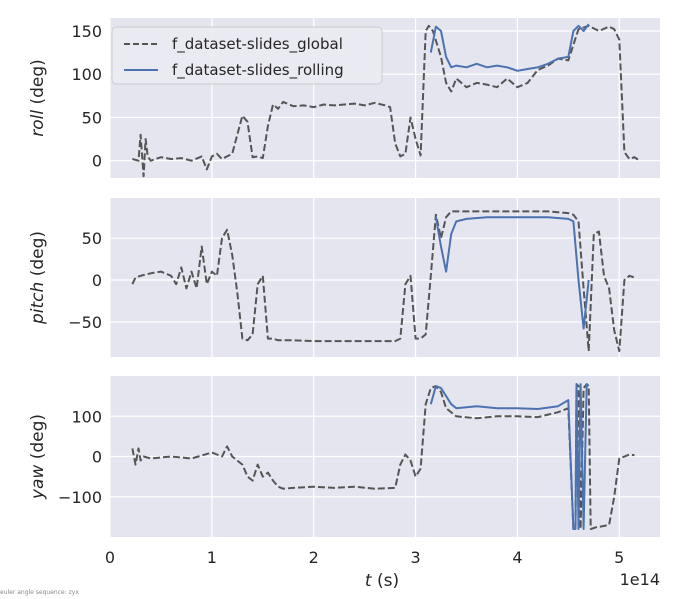 This screenshot has height=599, width=675. Describe the element at coordinates (97, 280) in the screenshot. I see `pitch-y-tick-label: 0` at that location.